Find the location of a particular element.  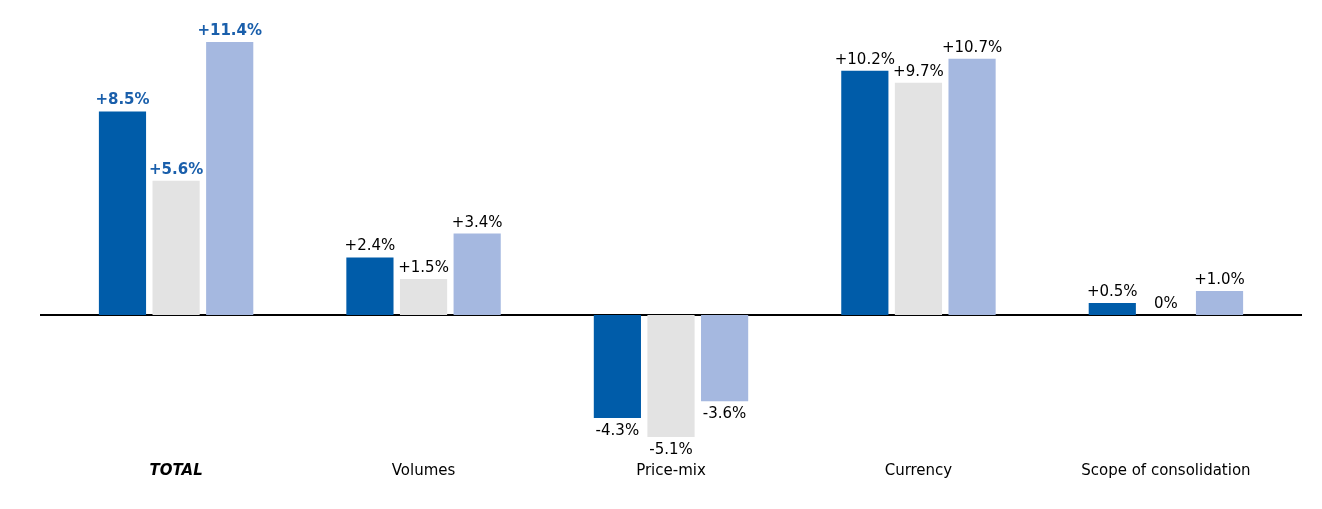

data-label: +9.7% is located at coordinates (918, 70).